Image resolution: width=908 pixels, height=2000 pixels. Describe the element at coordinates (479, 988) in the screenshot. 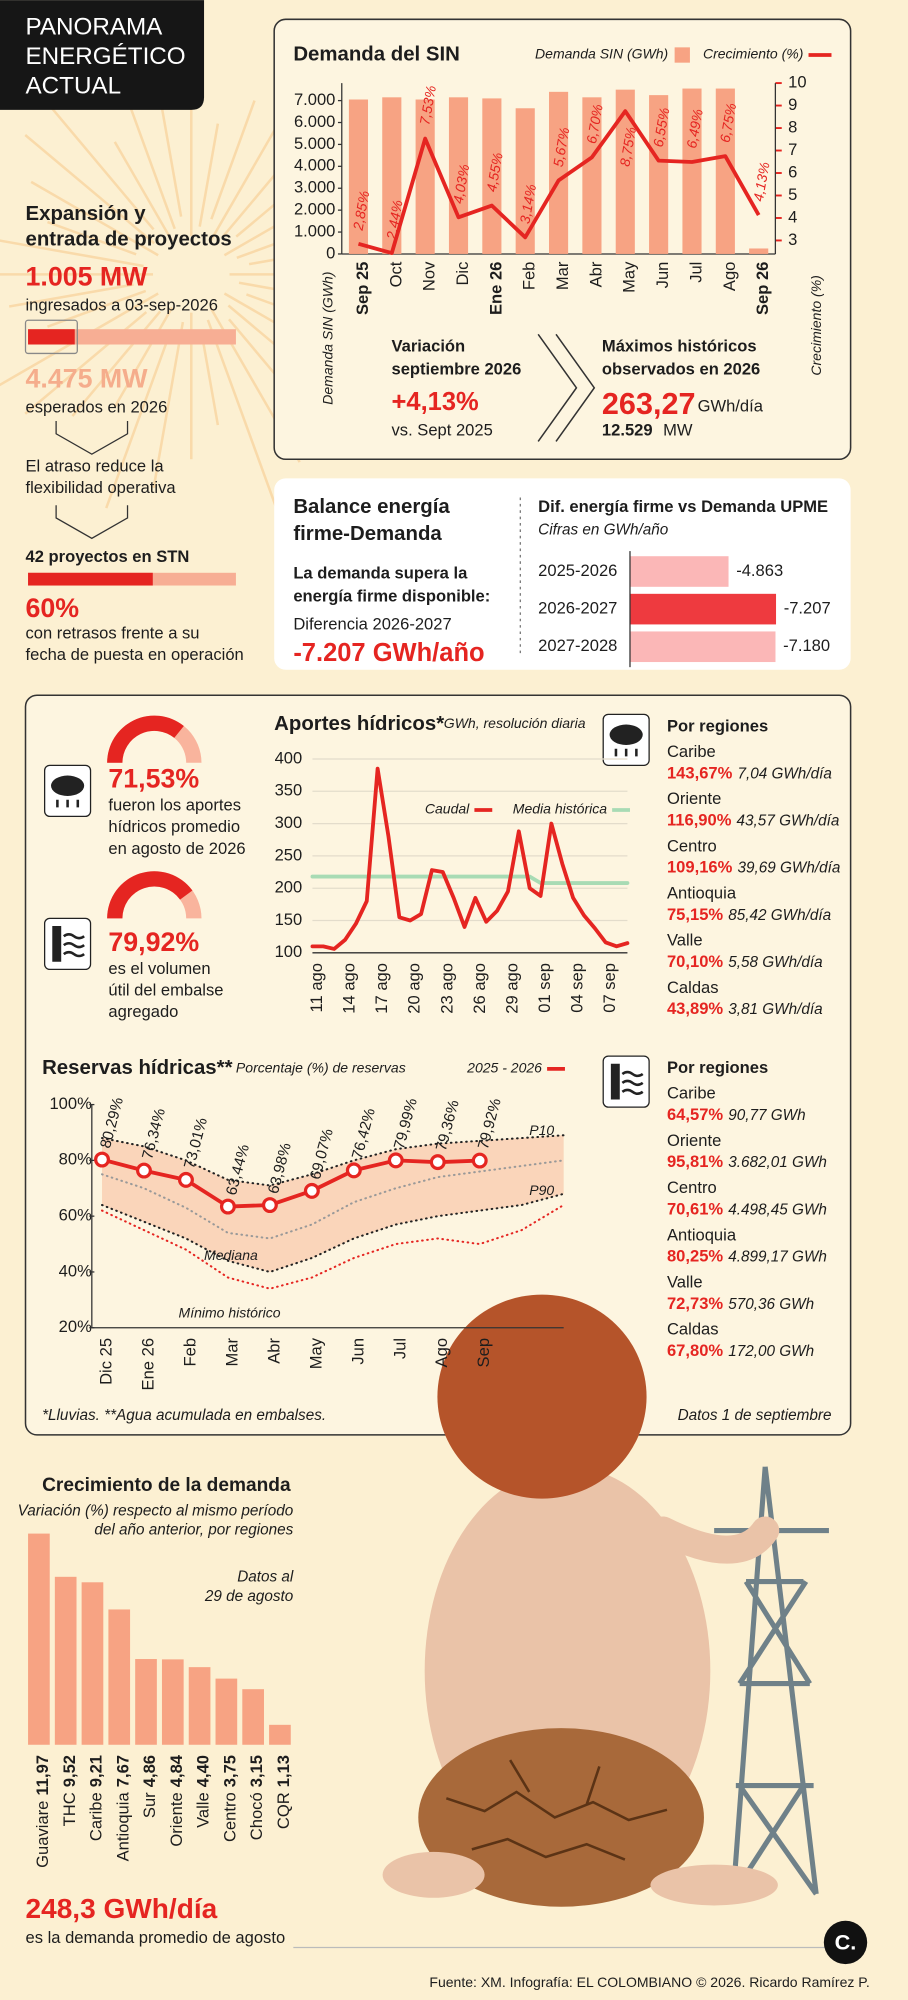

I see `x-tick-label: 26 ago` at that location.